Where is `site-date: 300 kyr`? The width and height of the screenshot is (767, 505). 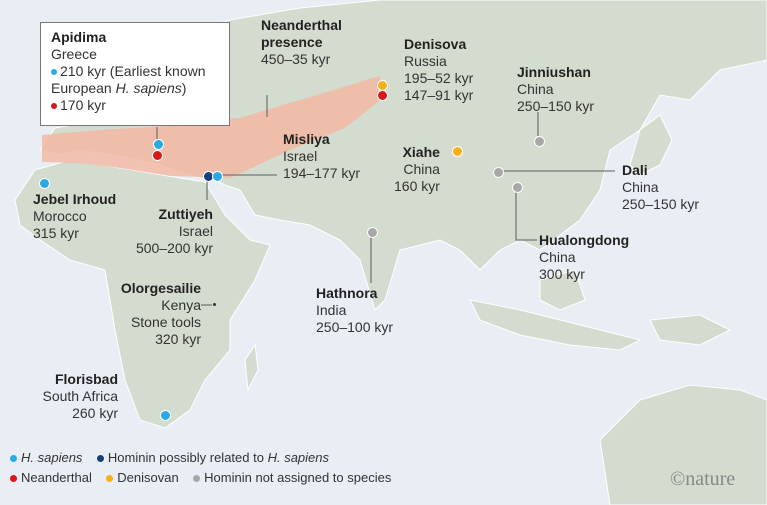 site-date: 300 kyr is located at coordinates (562, 274).